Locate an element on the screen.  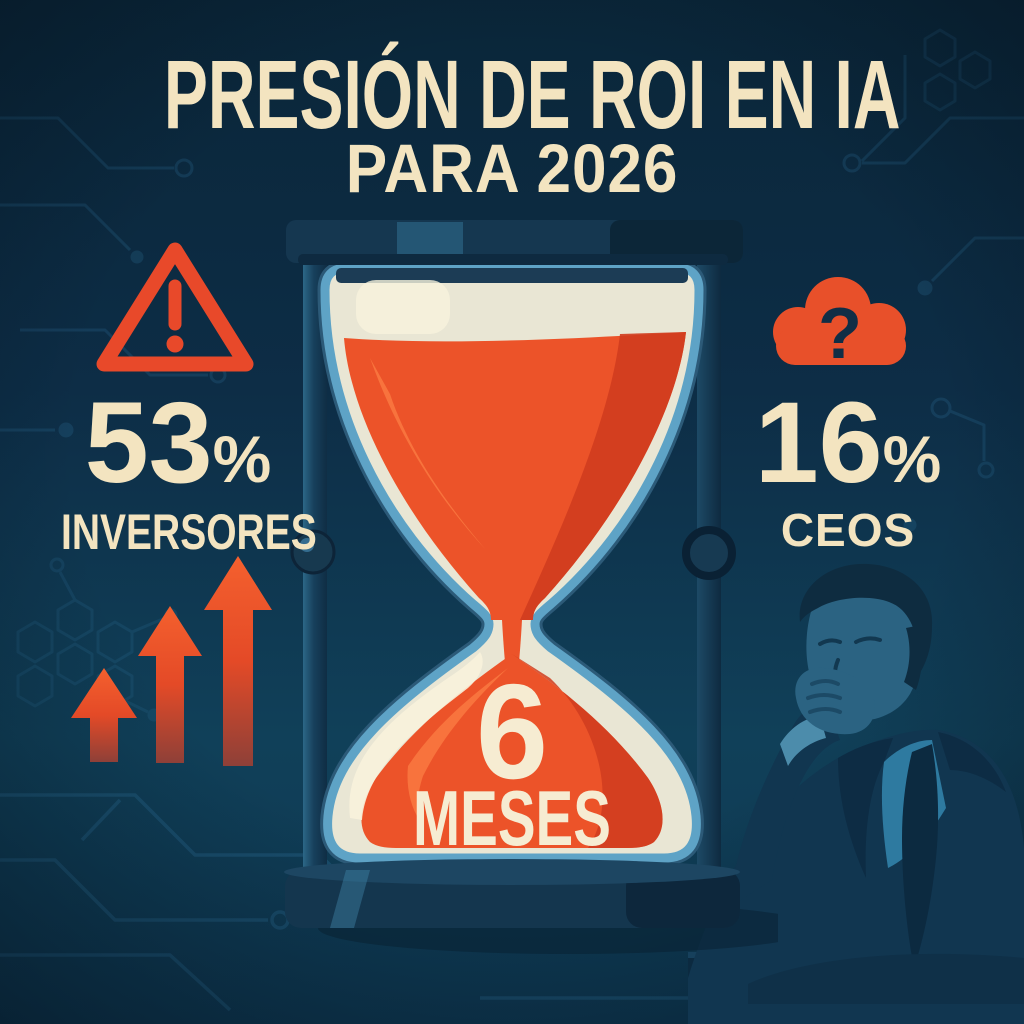
glass-highlight-top is located at coordinates (403, 307).